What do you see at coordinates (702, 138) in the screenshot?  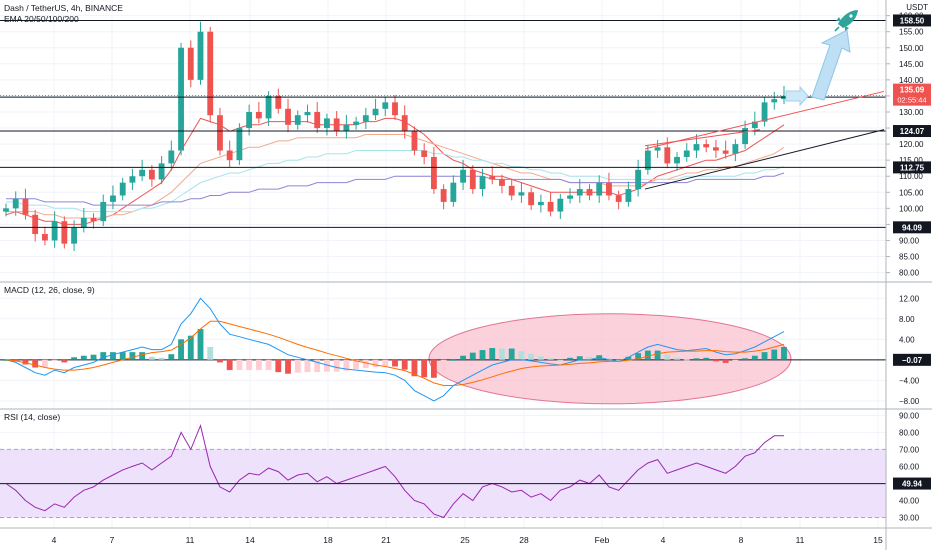 I see `channel-upper-line` at bounding box center [702, 138].